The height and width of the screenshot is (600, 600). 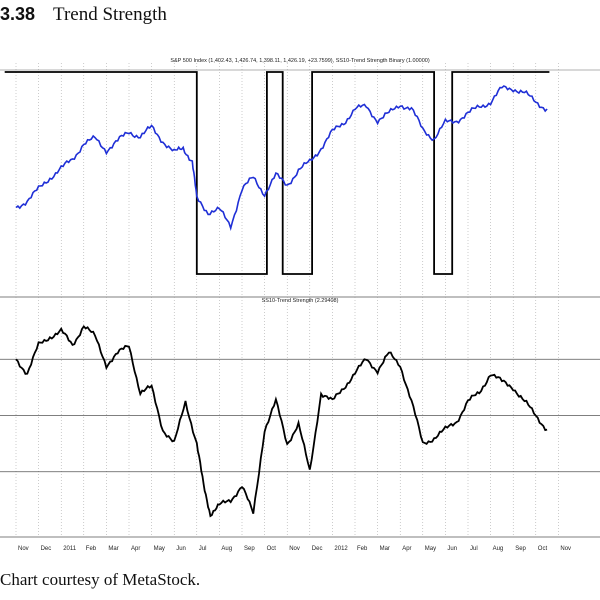 I want to click on figure-number: 3.38, so click(x=18, y=14).